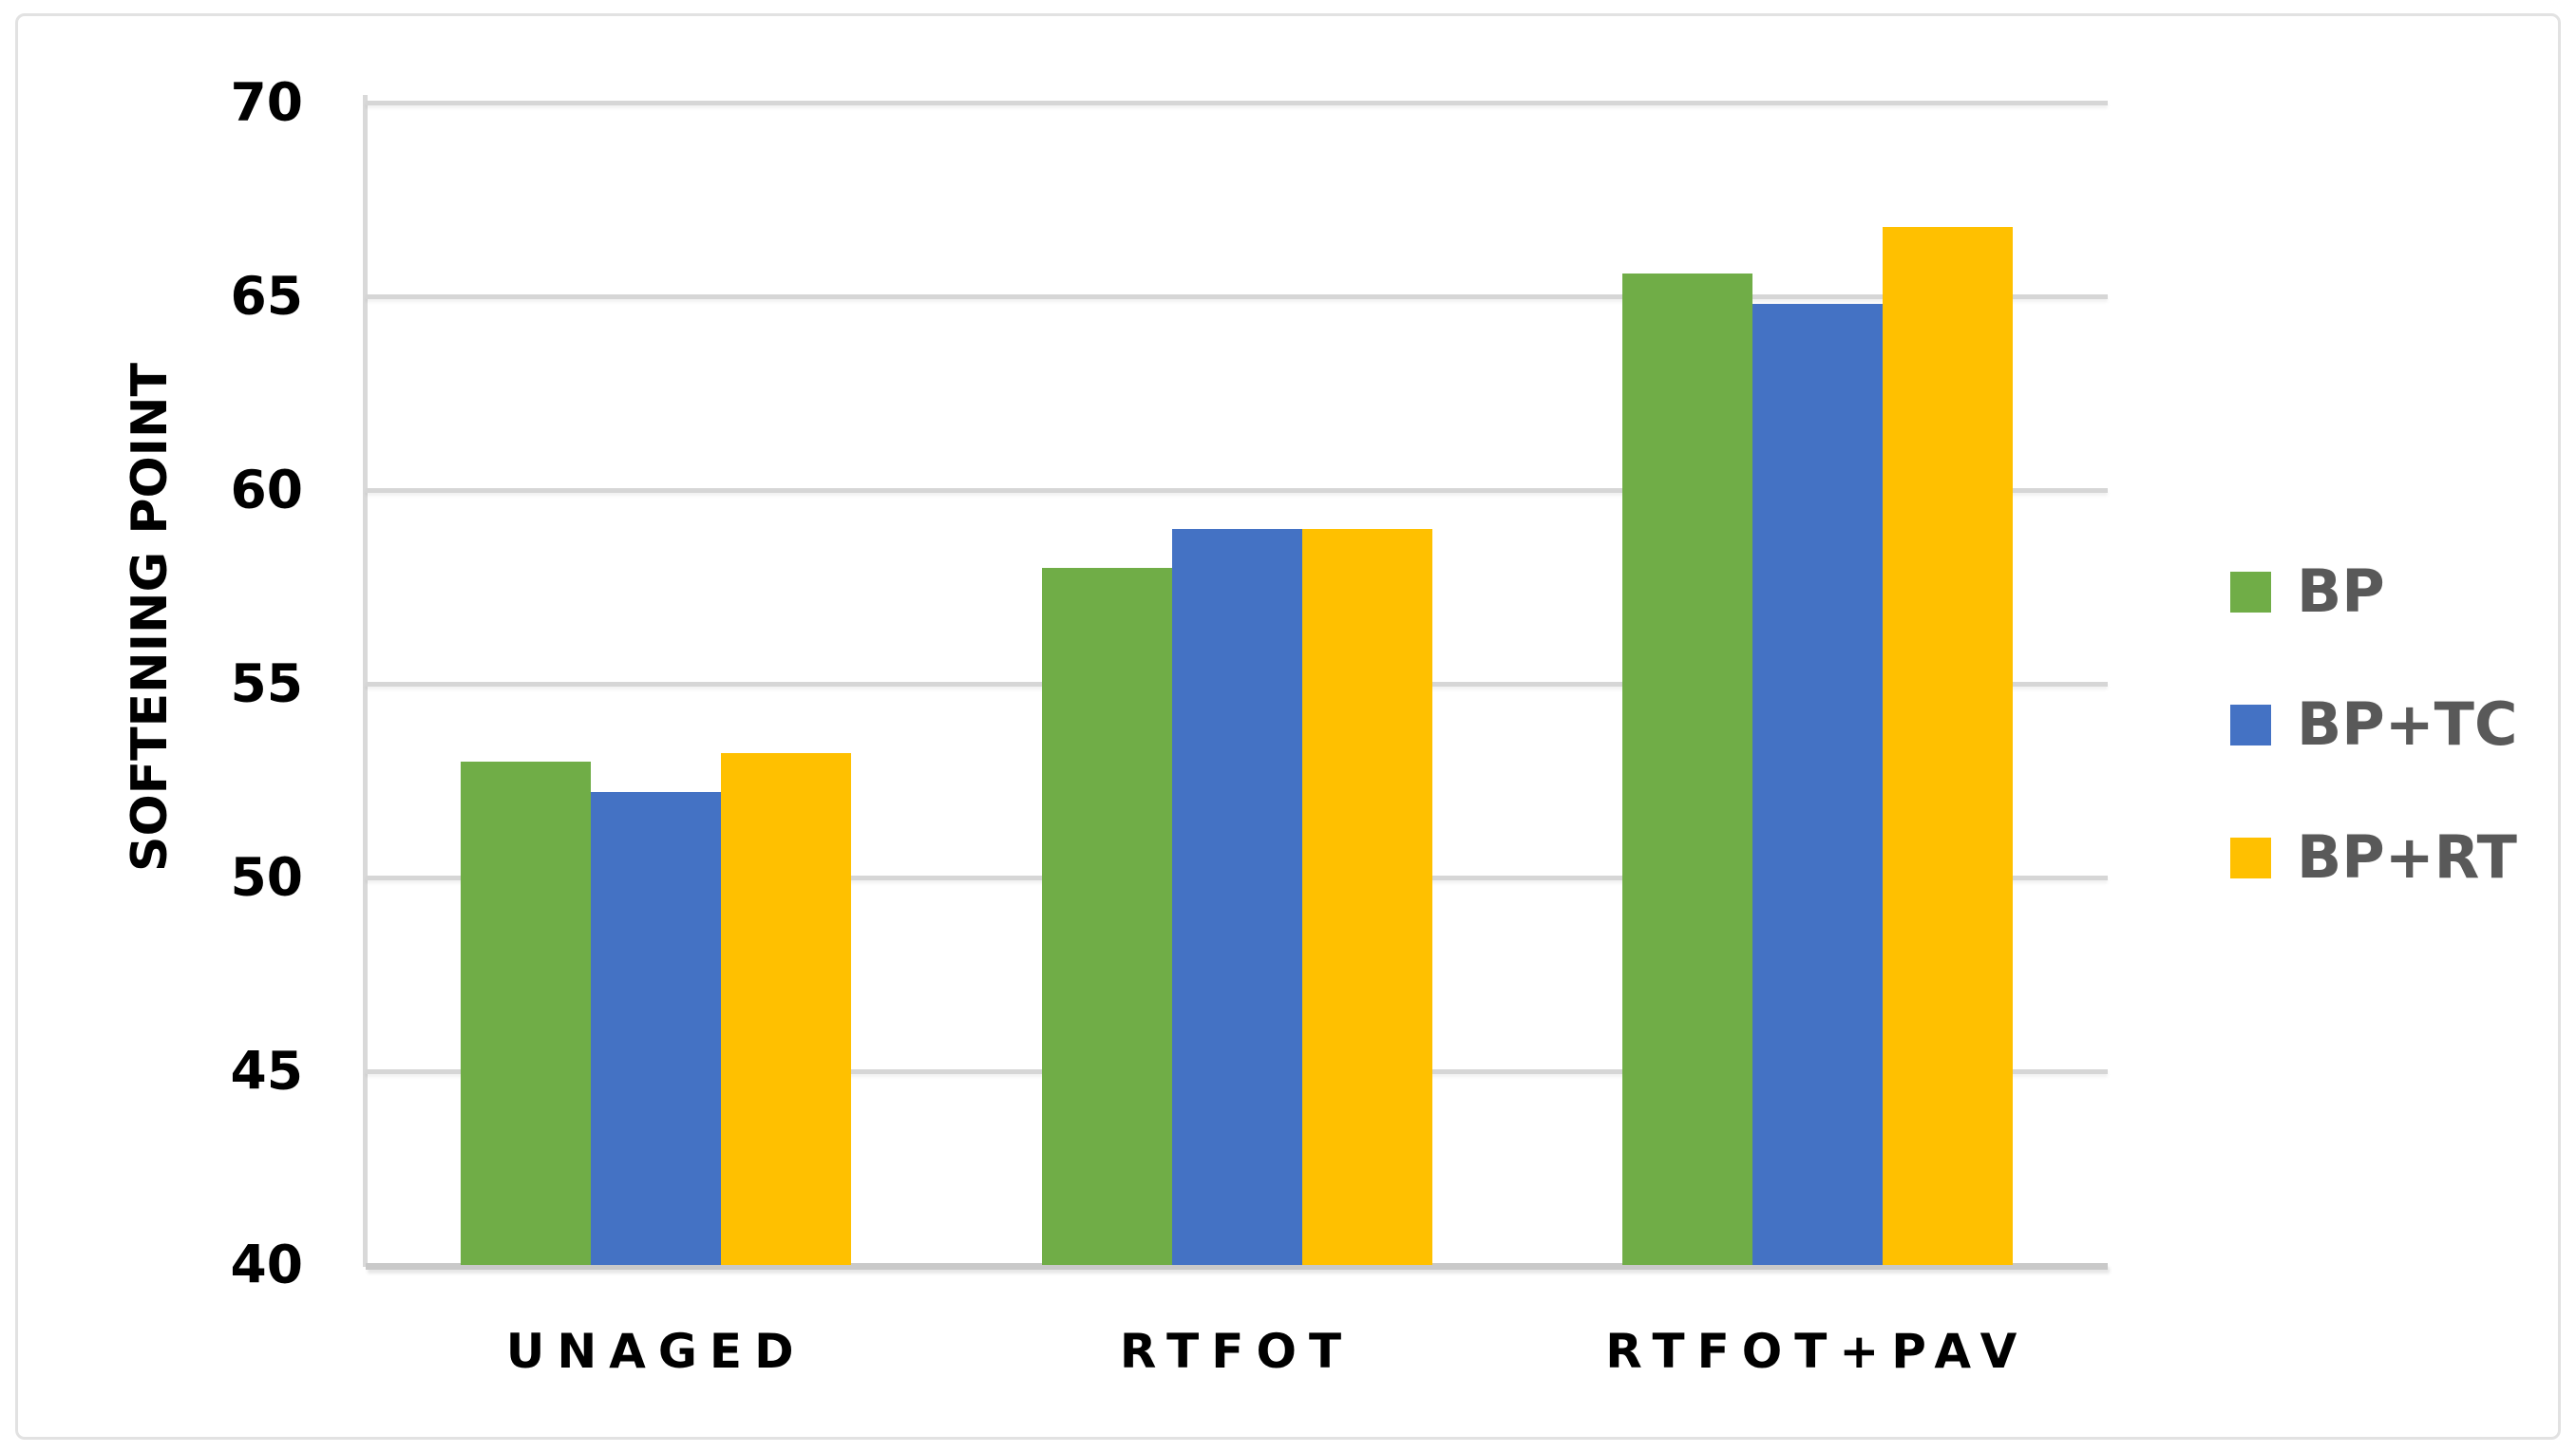  What do you see at coordinates (1948, 745) in the screenshot?
I see `bar-BP+RT-RTFOT+PAV` at bounding box center [1948, 745].